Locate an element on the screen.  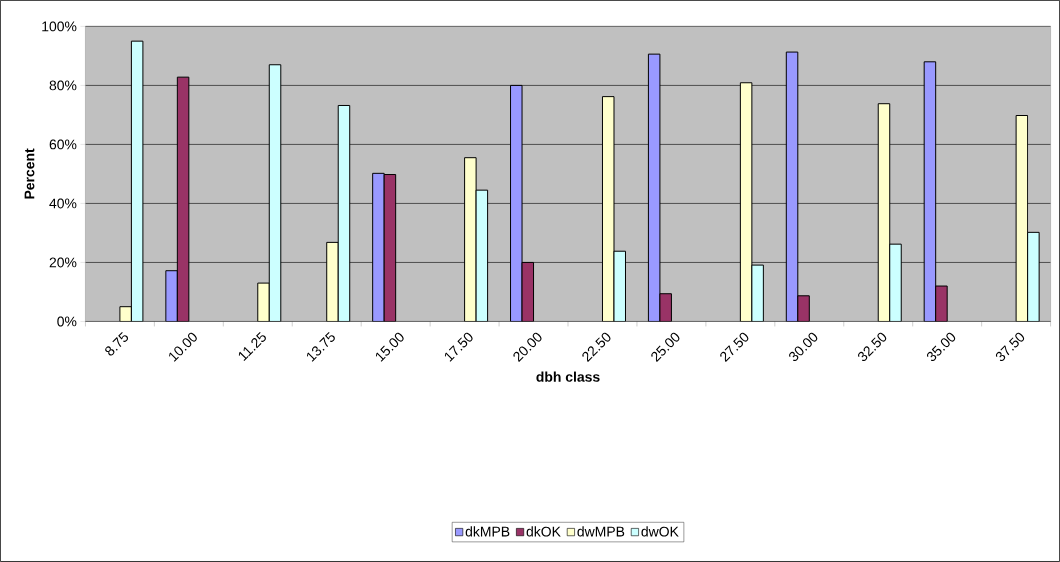
y-tick-label: 40% is located at coordinates (63, 203).